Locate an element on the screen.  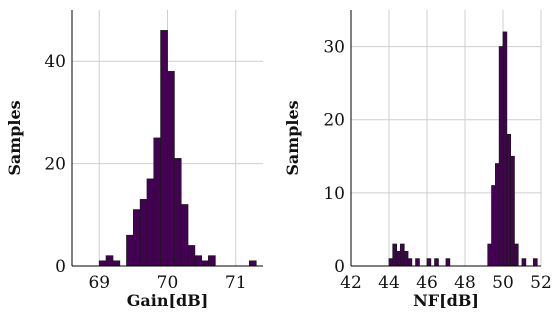
x-tick-label: 69 is located at coordinates (99, 283).